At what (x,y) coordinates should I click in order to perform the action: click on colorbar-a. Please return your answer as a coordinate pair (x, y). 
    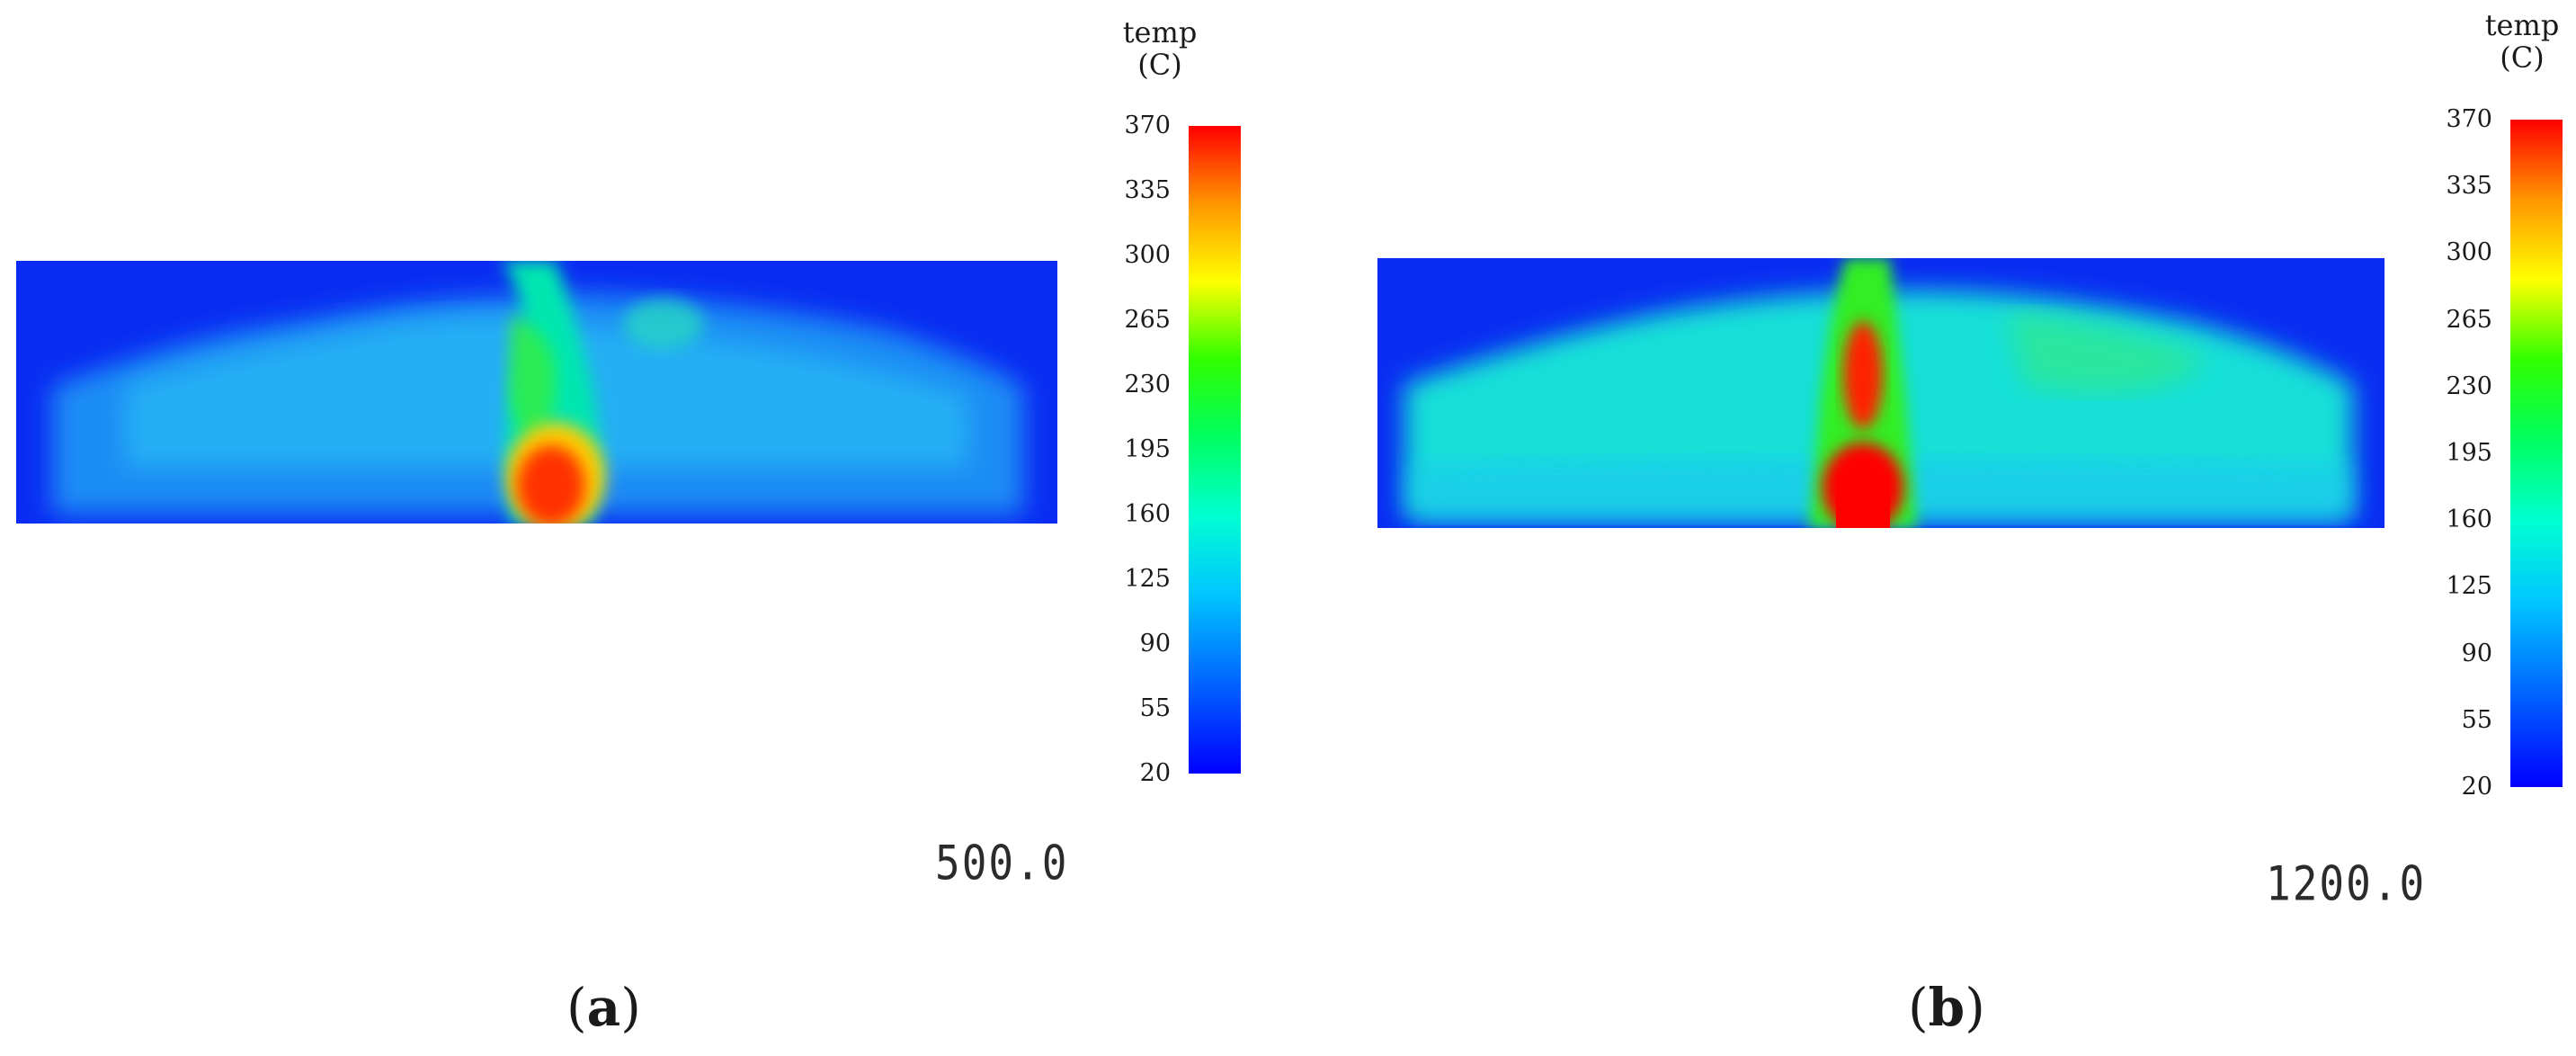
    Looking at the image, I should click on (1215, 450).